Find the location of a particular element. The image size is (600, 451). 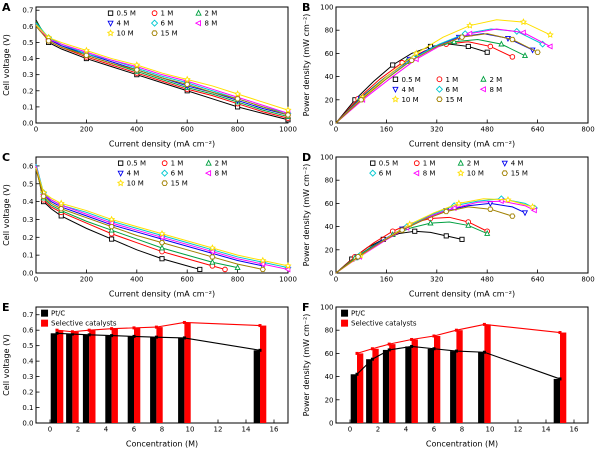

panel-label-F: F is located at coordinates (306, 307).